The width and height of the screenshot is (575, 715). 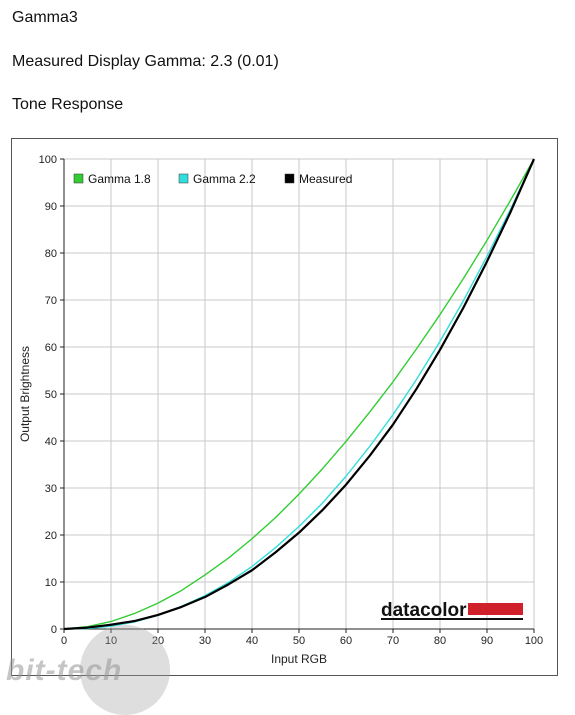 I want to click on y-tick-label: 10, so click(x=51, y=583).